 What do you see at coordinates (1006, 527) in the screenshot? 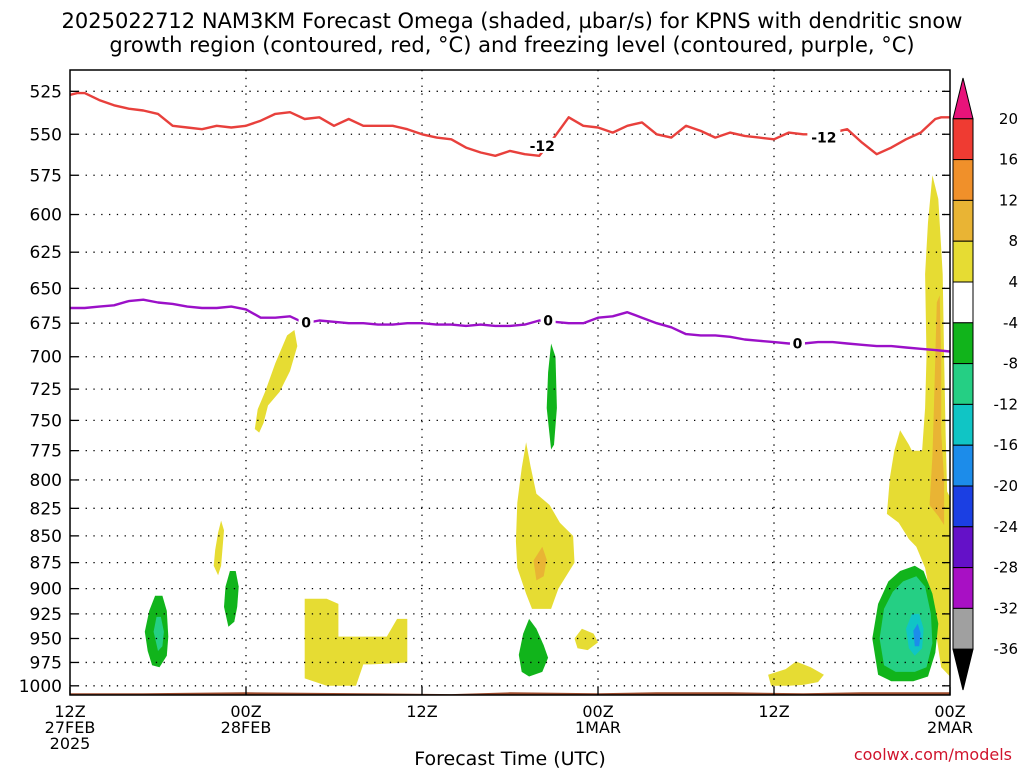
I see `colorbar-tick-label: -24` at bounding box center [1006, 527].